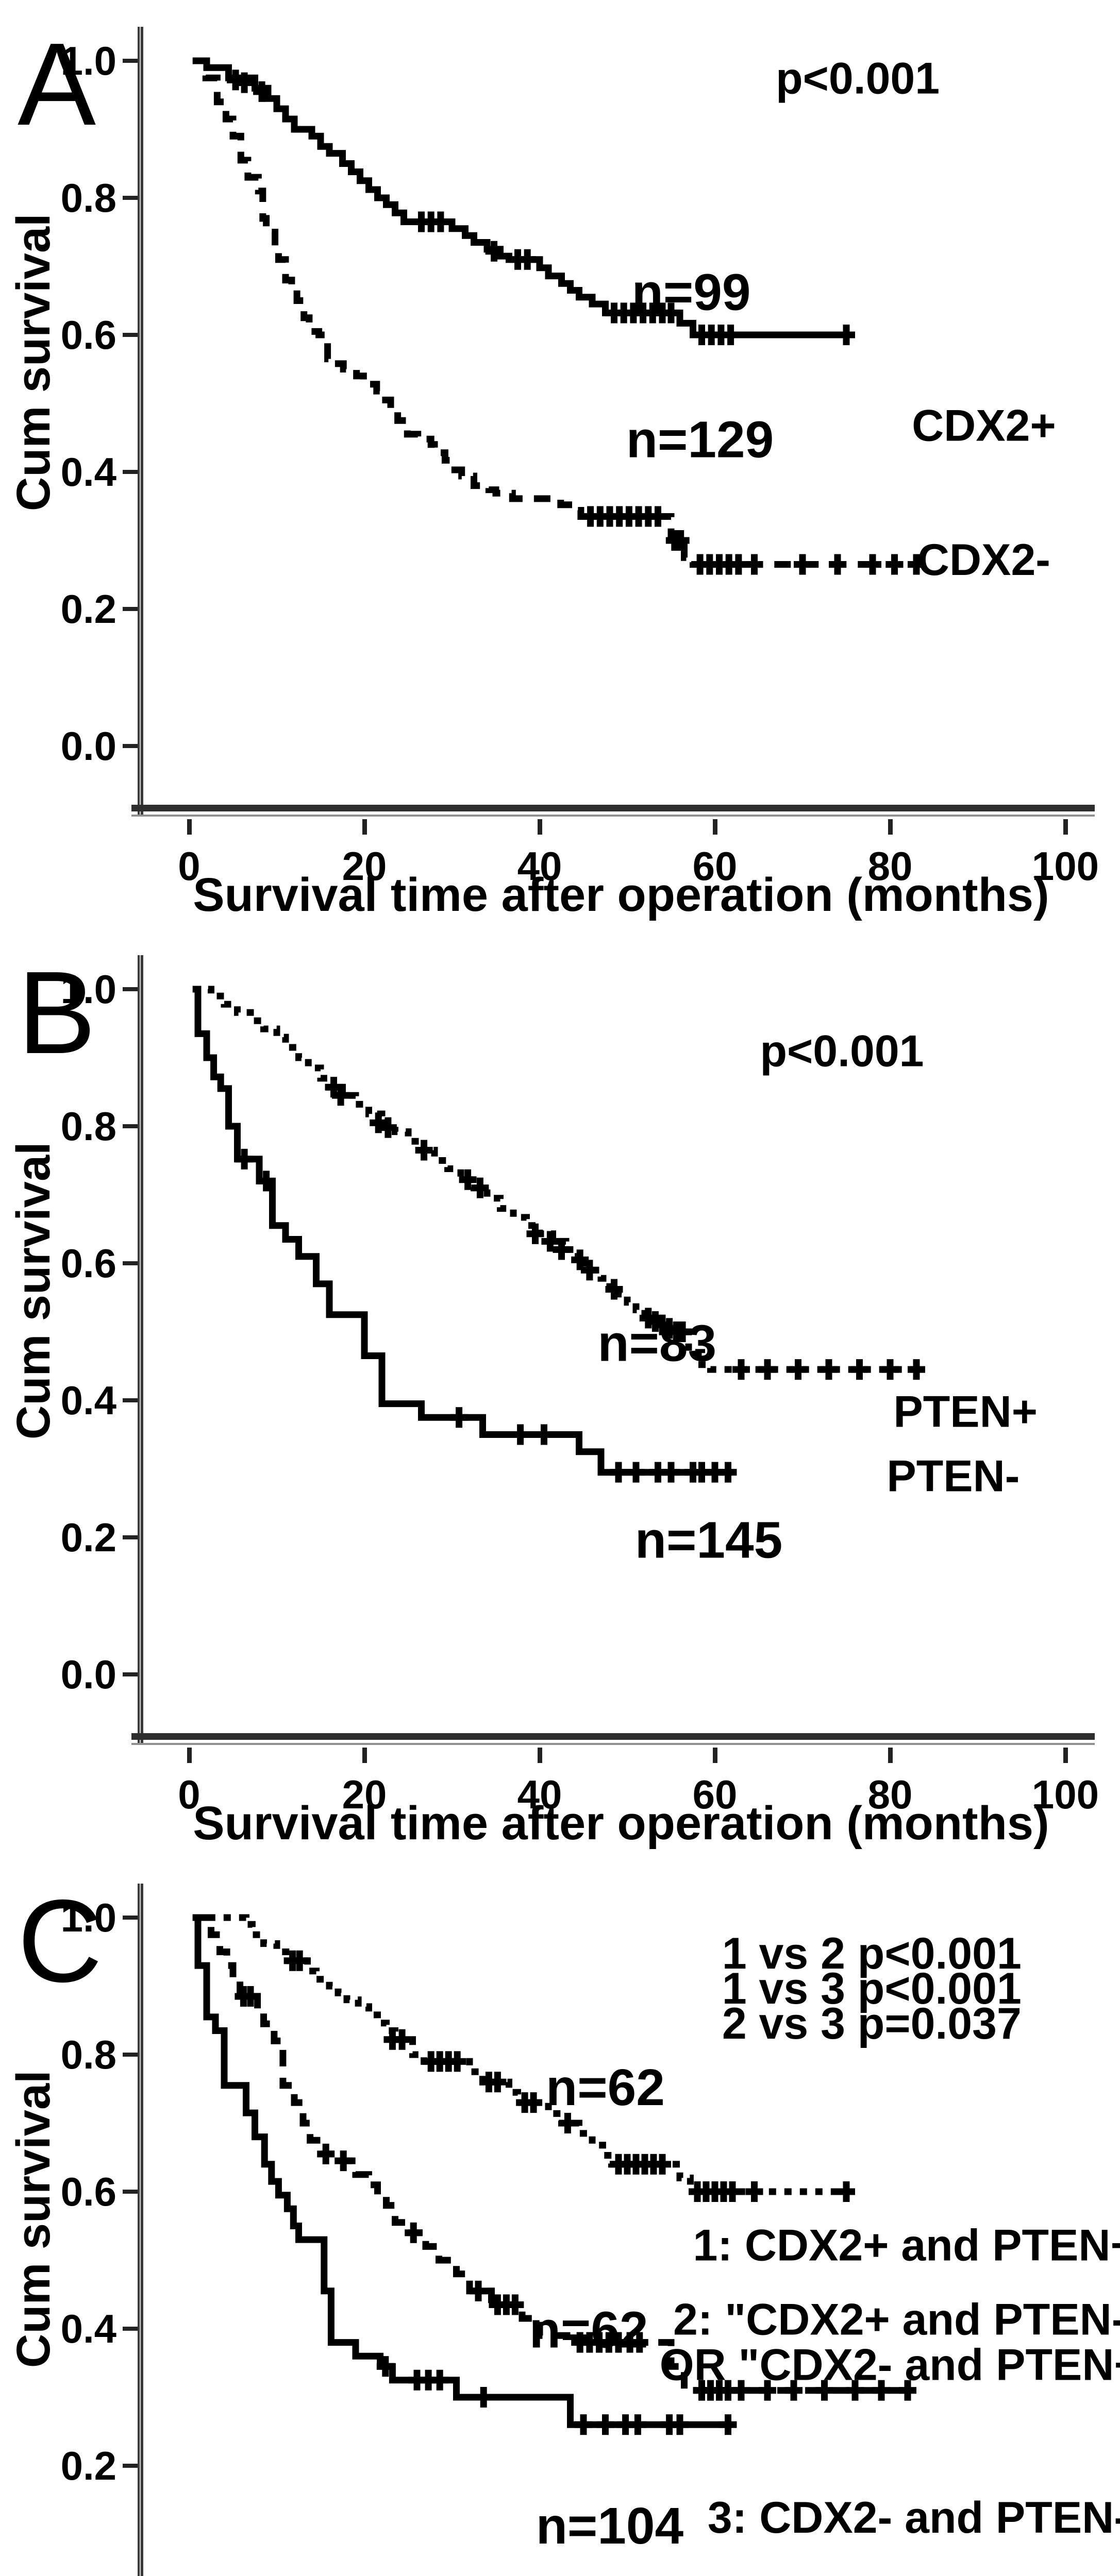  I want to click on y-tick-label: 0.2, so click(89, 1537).